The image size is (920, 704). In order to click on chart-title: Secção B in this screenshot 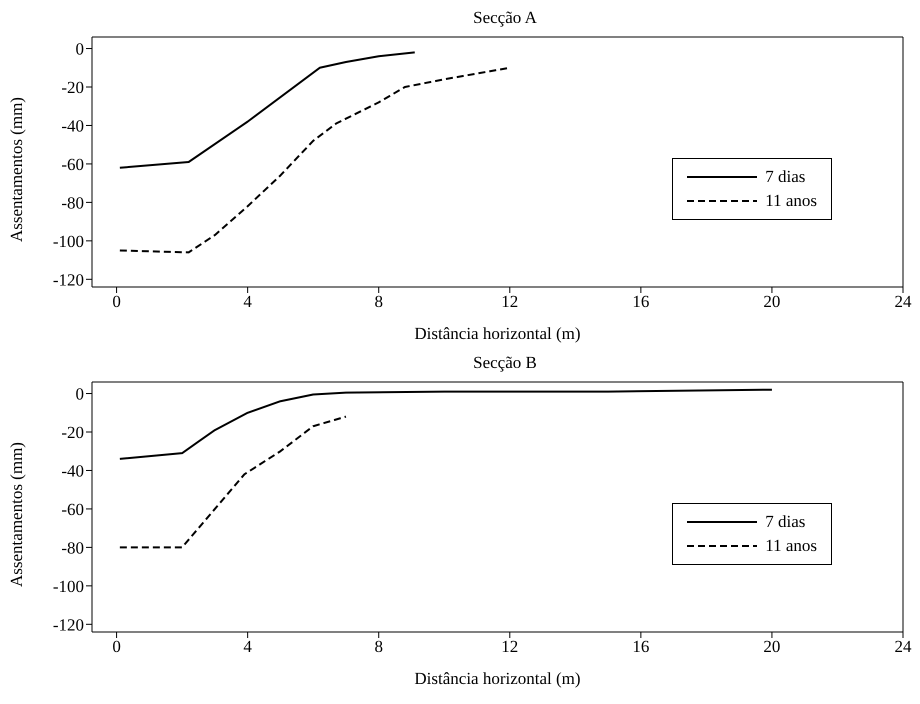, I will do `click(505, 363)`.